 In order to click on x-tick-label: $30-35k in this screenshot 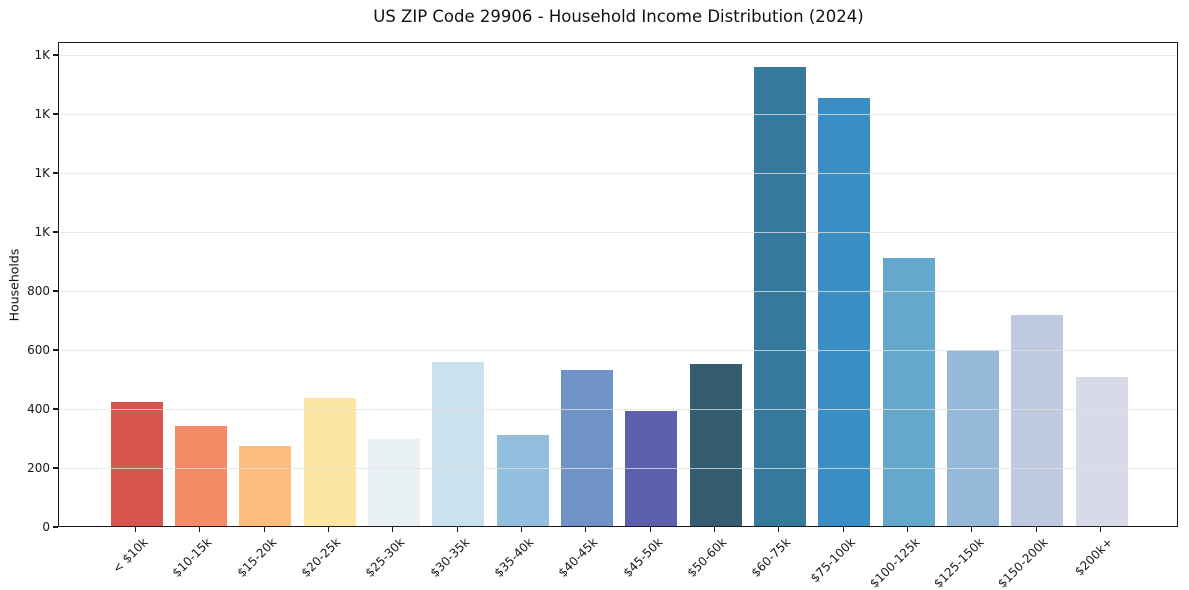, I will do `click(450, 557)`.